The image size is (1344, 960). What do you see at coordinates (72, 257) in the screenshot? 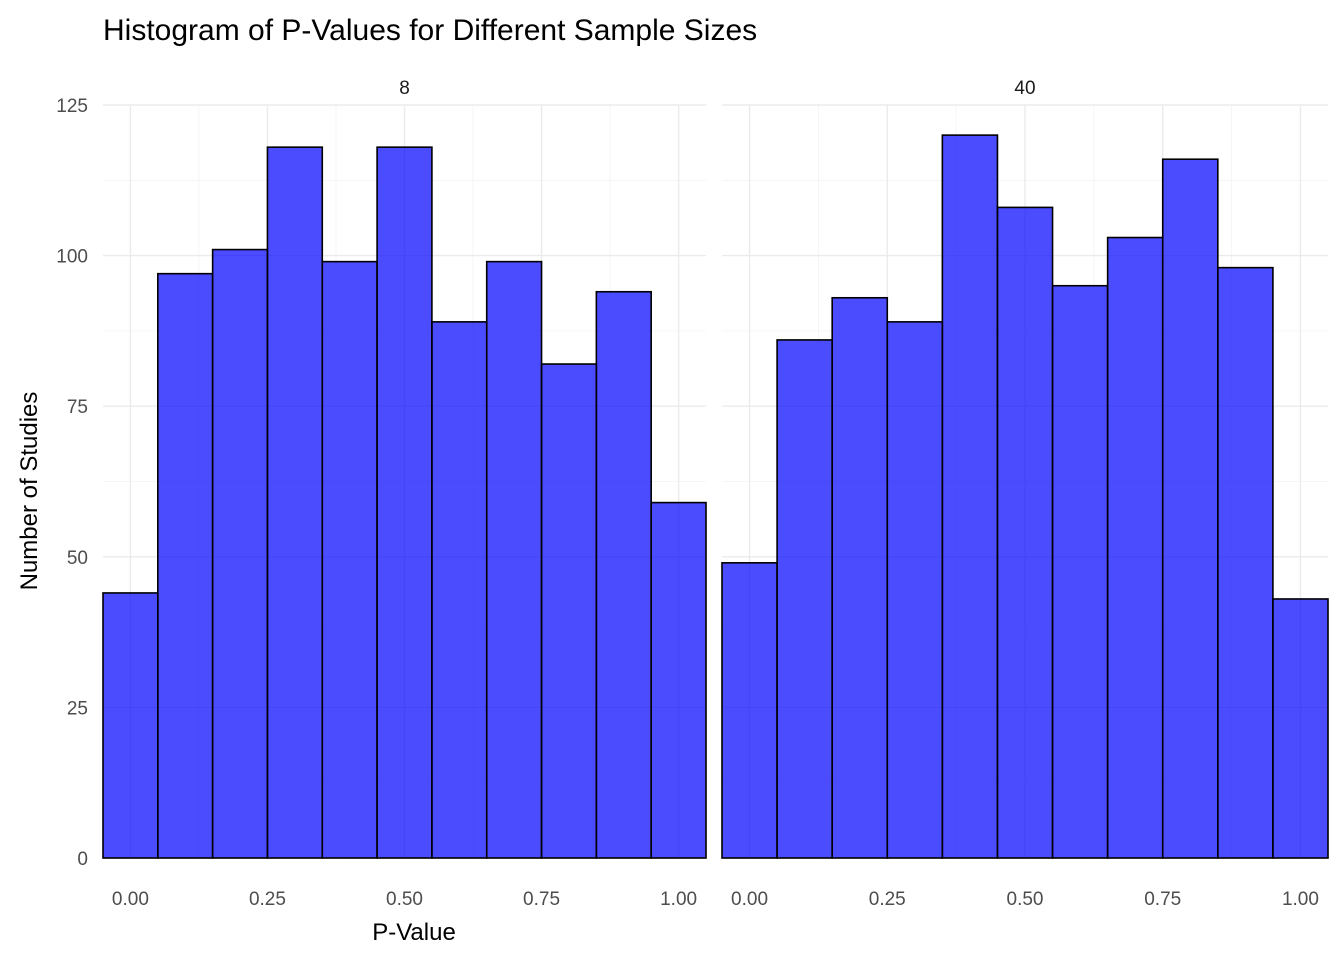
I see `y-tick-label: 100` at bounding box center [72, 257].